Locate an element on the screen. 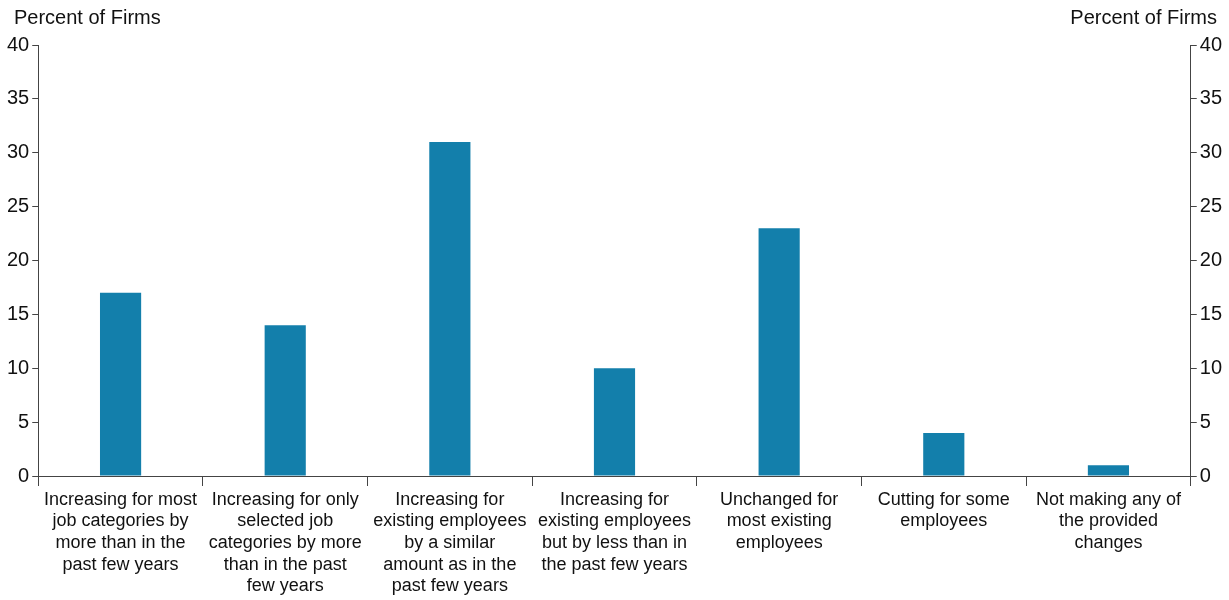  y-axis-title: Percent of Firms is located at coordinates (87, 17).